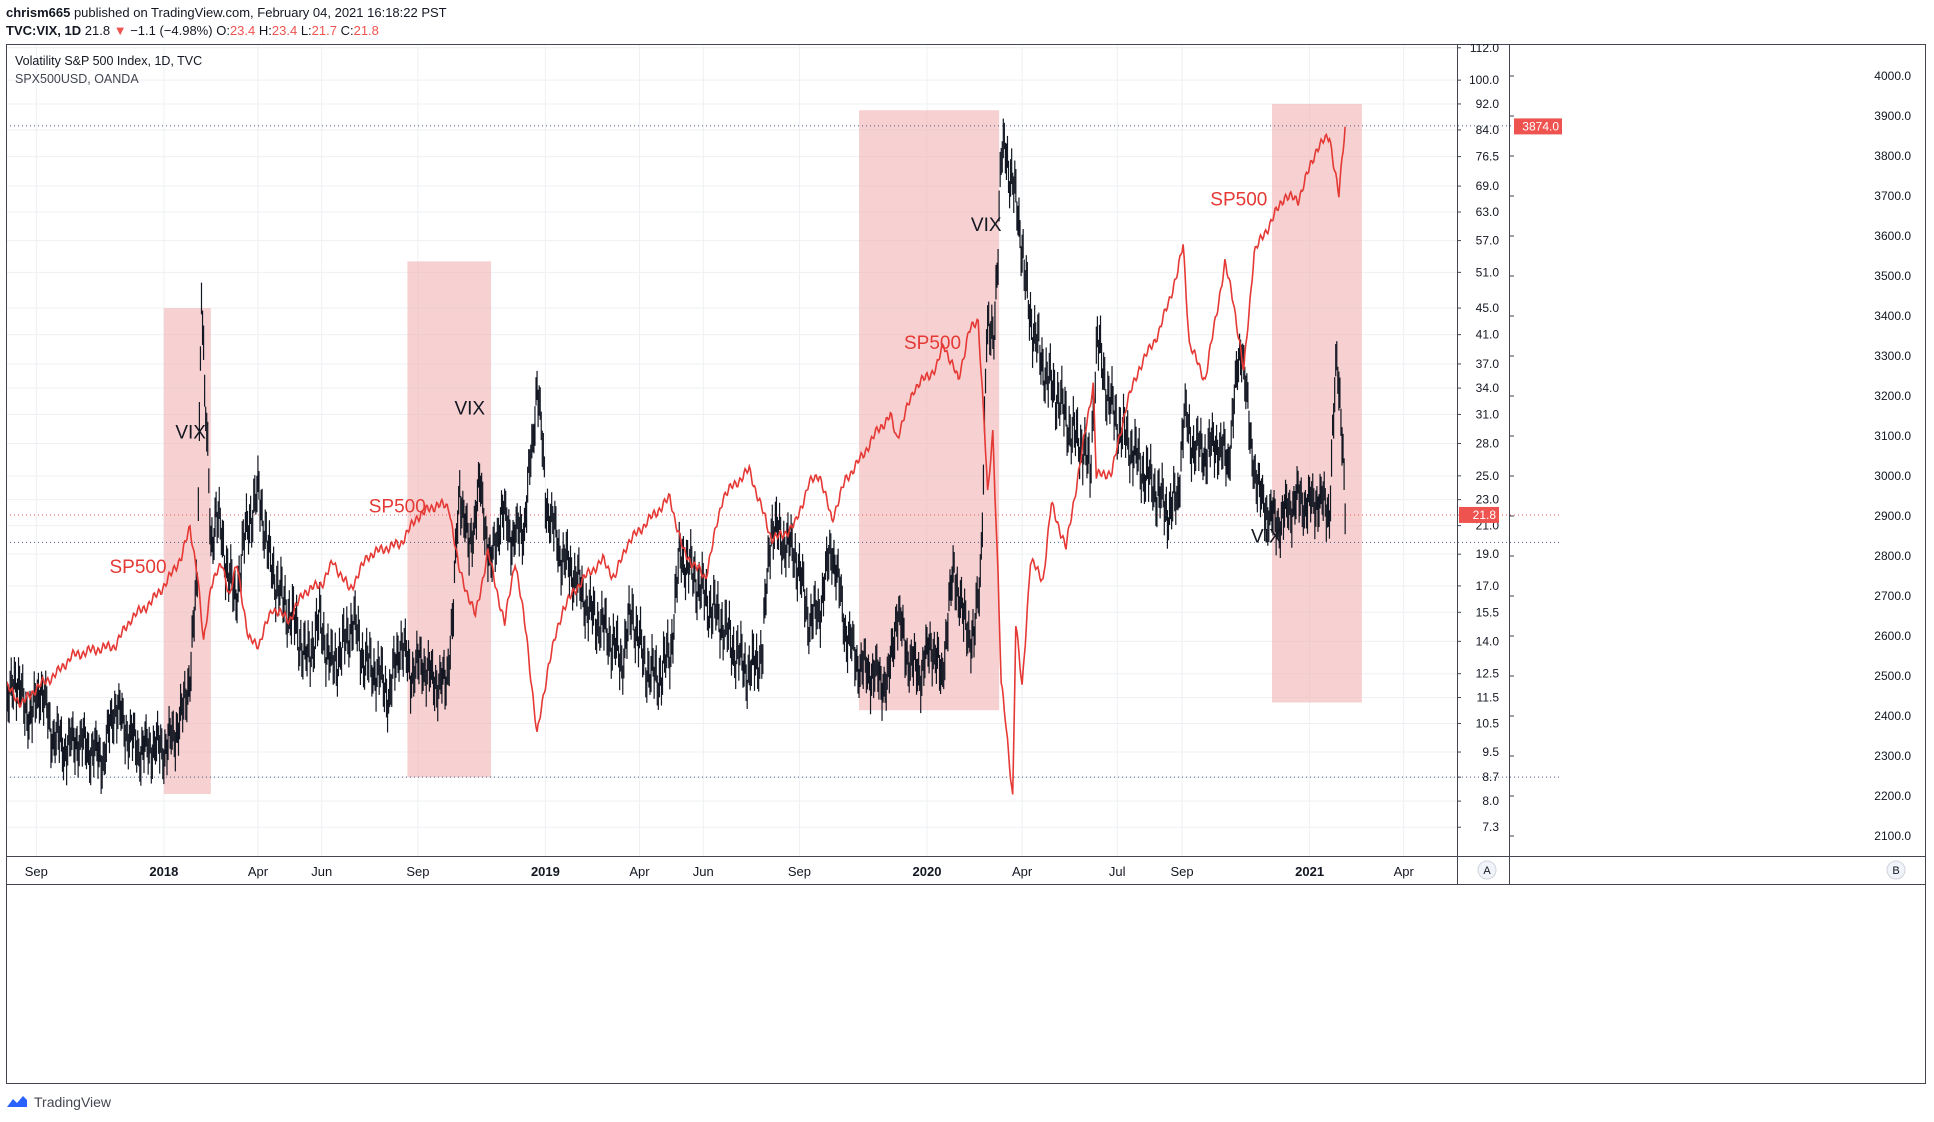 The width and height of the screenshot is (1934, 1122). What do you see at coordinates (1488, 586) in the screenshot?
I see `vix-tick-label: 17.0` at bounding box center [1488, 586].